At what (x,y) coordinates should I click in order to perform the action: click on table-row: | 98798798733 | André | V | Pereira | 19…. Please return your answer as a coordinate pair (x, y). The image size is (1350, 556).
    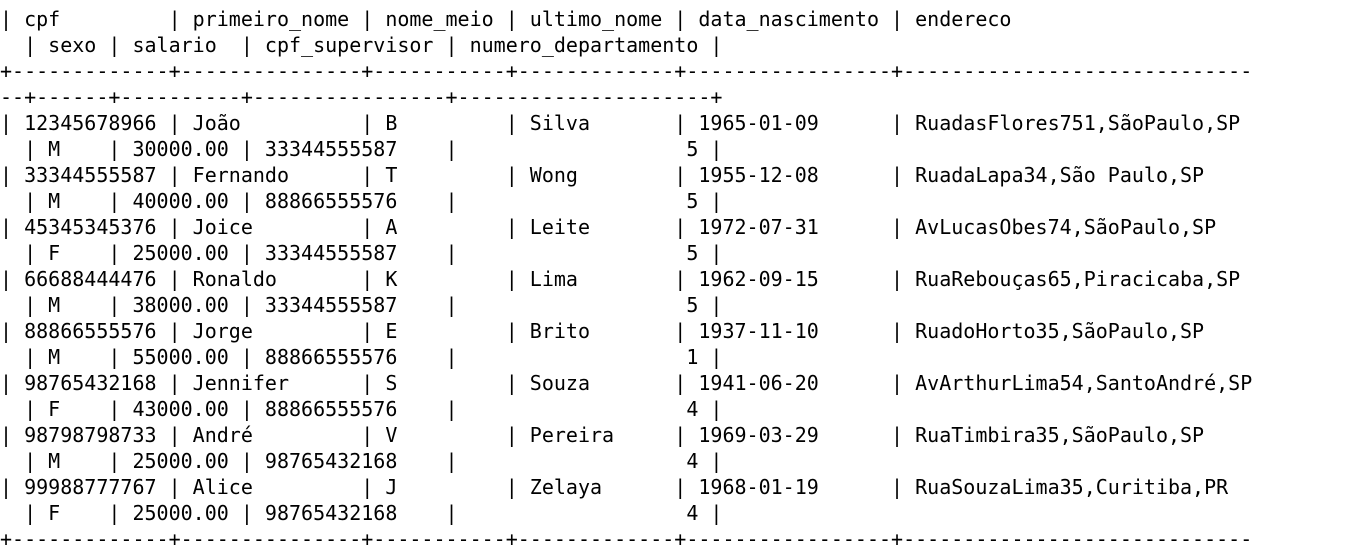
    Looking at the image, I should click on (602, 435).